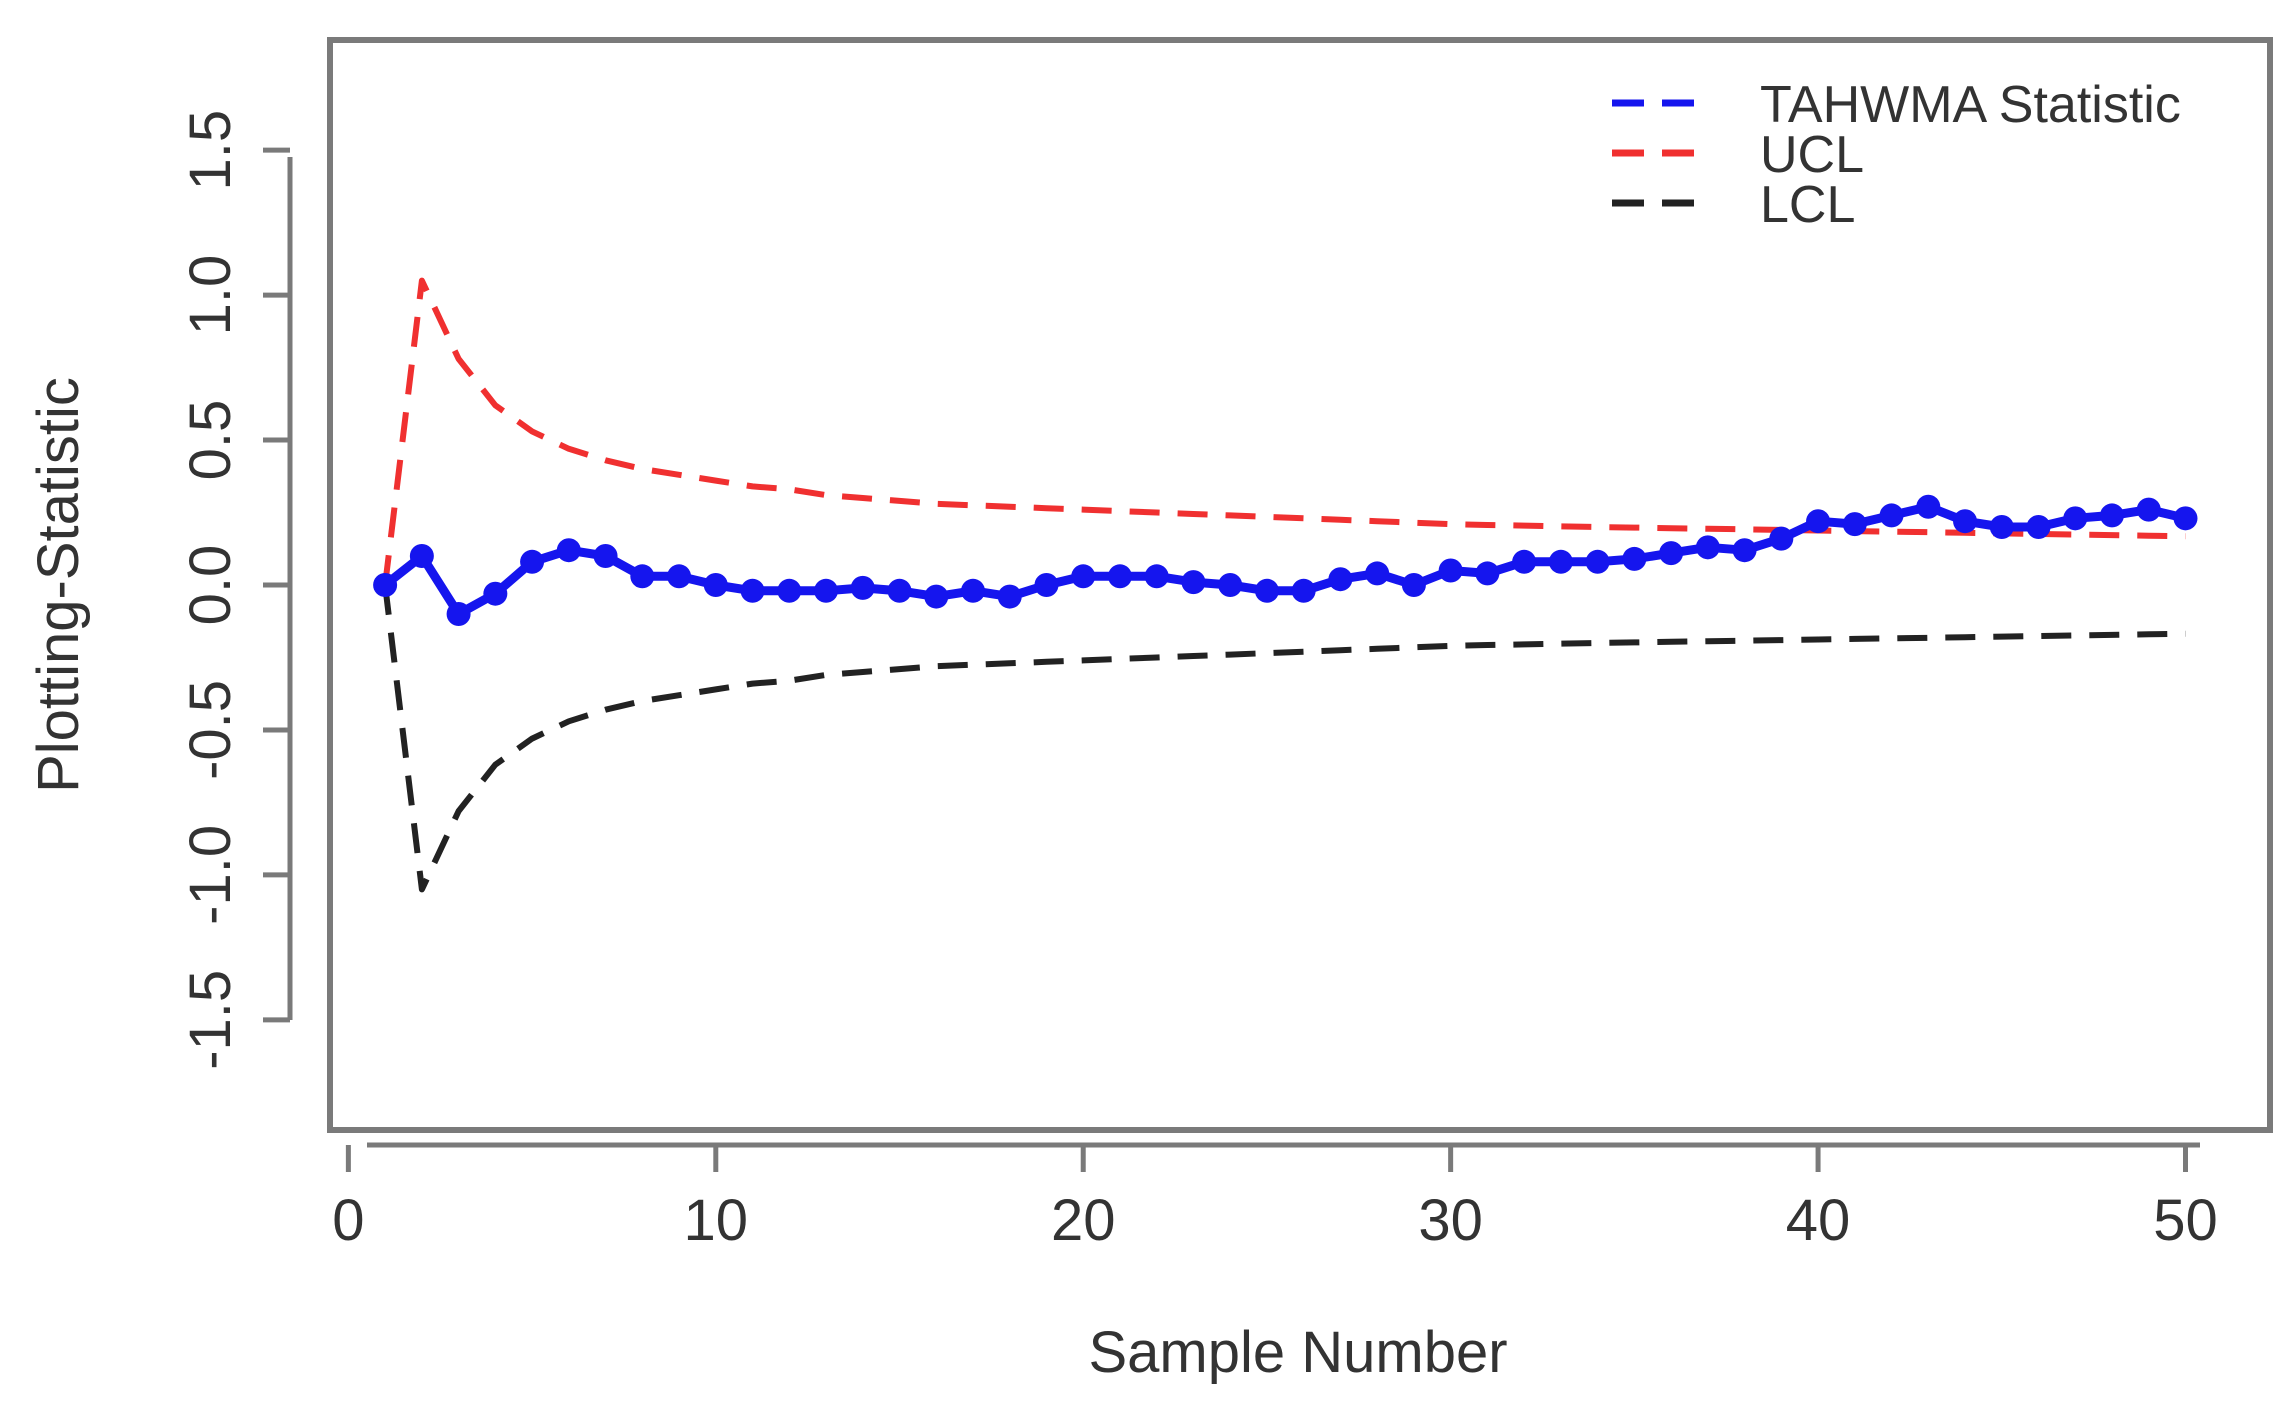  What do you see at coordinates (348, 1220) in the screenshot?
I see `x-tick-label-0: 0` at bounding box center [348, 1220].